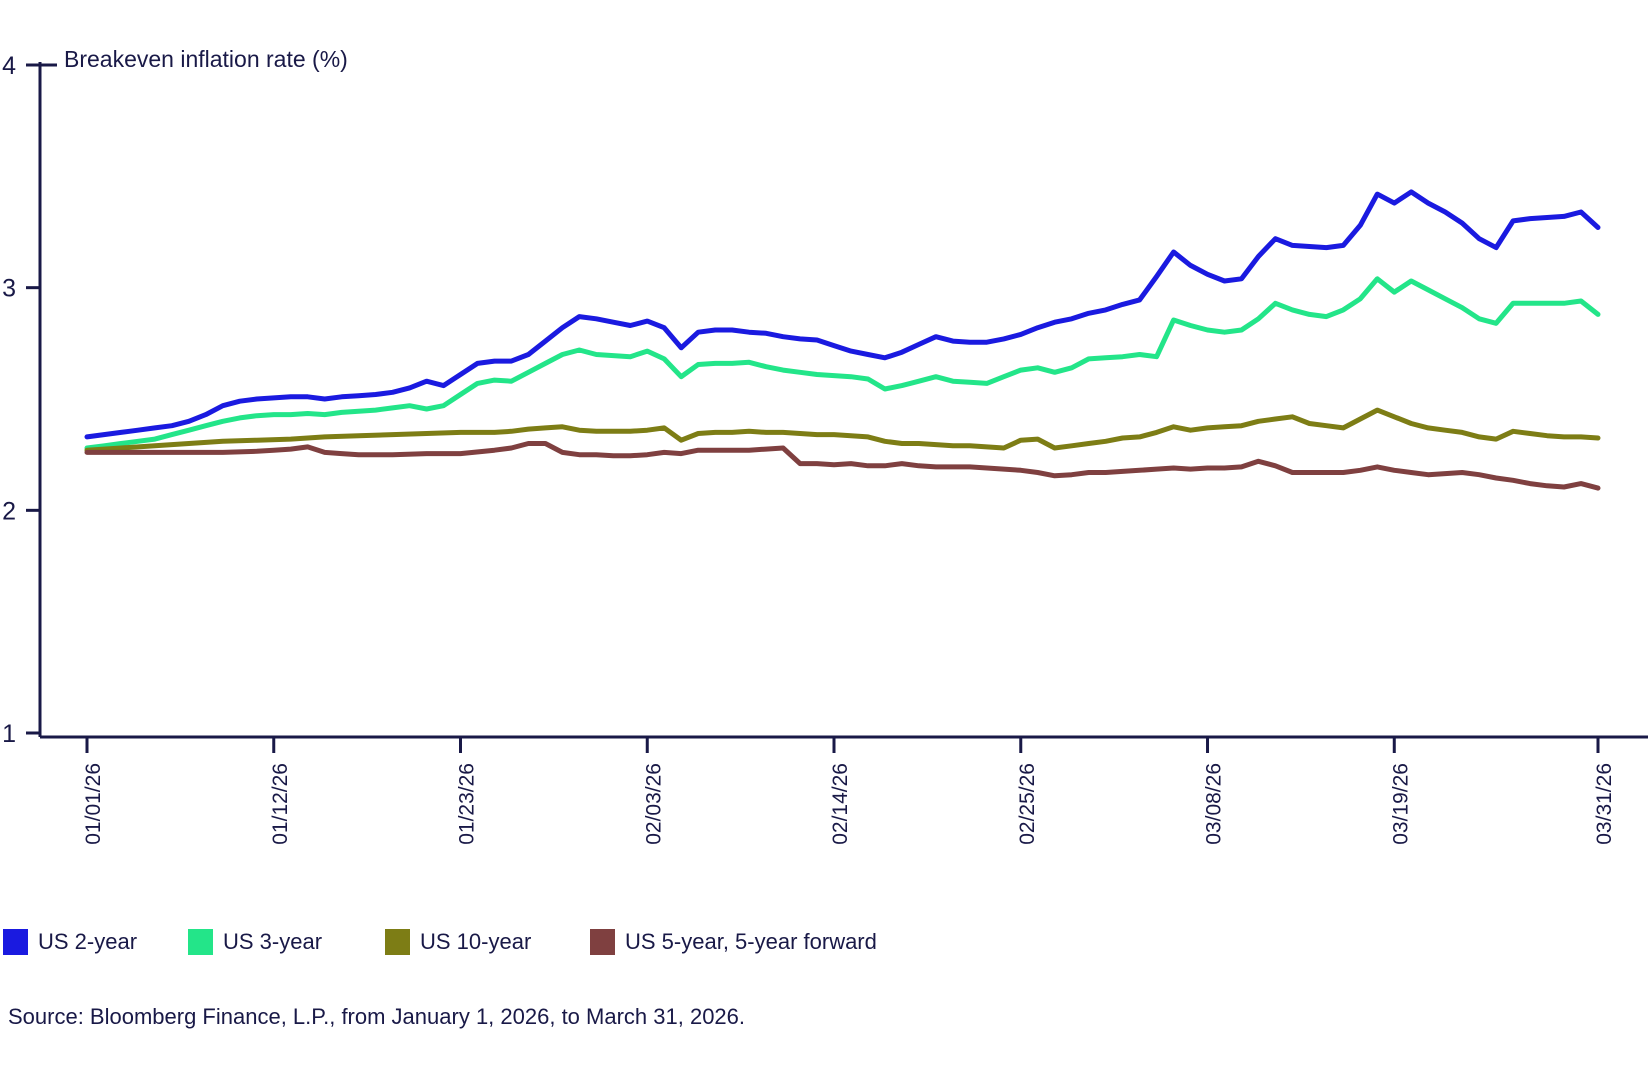 This screenshot has width=1648, height=1080. I want to click on x-tick-label: 03/31/26, so click(1604, 804).